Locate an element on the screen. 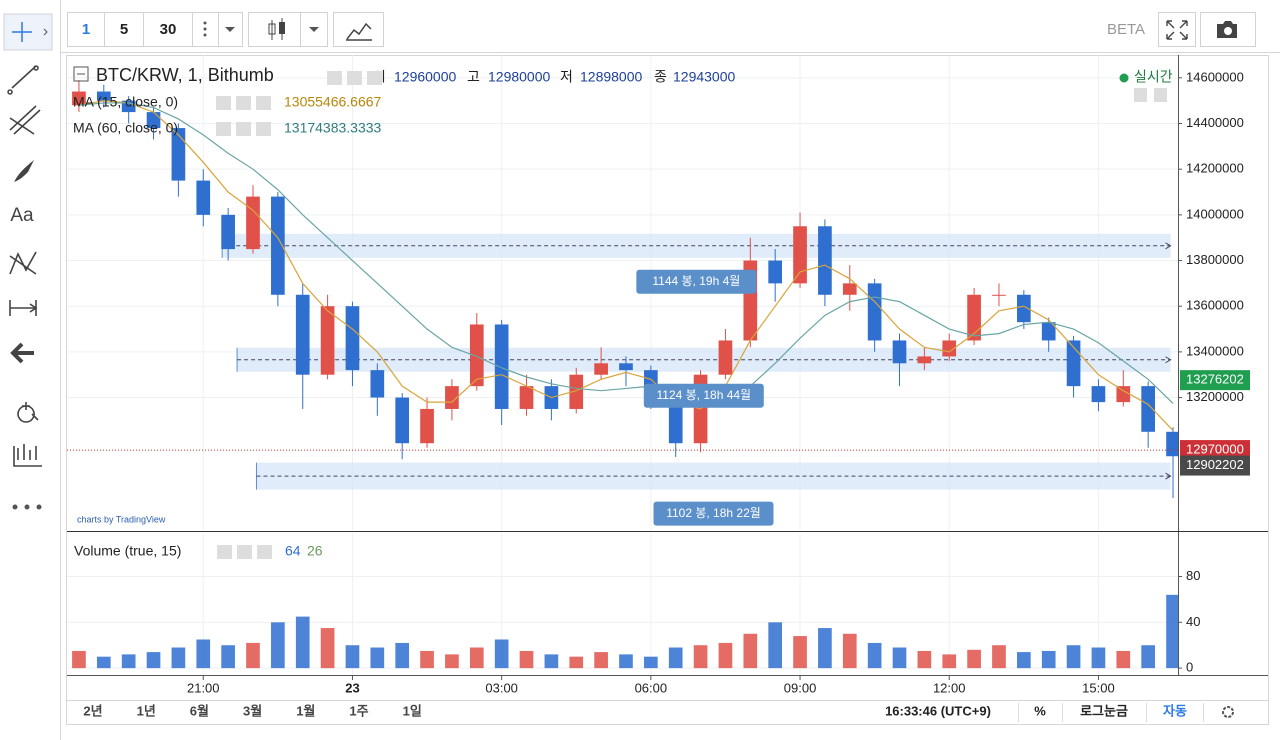 The image size is (1280, 740). range-button: 6월 is located at coordinates (199, 710).